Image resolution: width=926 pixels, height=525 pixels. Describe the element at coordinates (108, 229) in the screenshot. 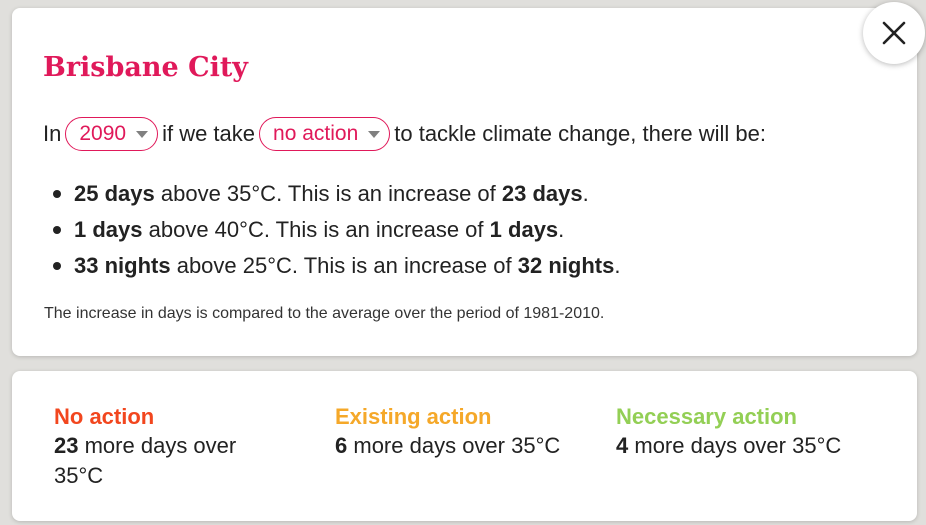

I see `stat-amount: 1 days` at that location.